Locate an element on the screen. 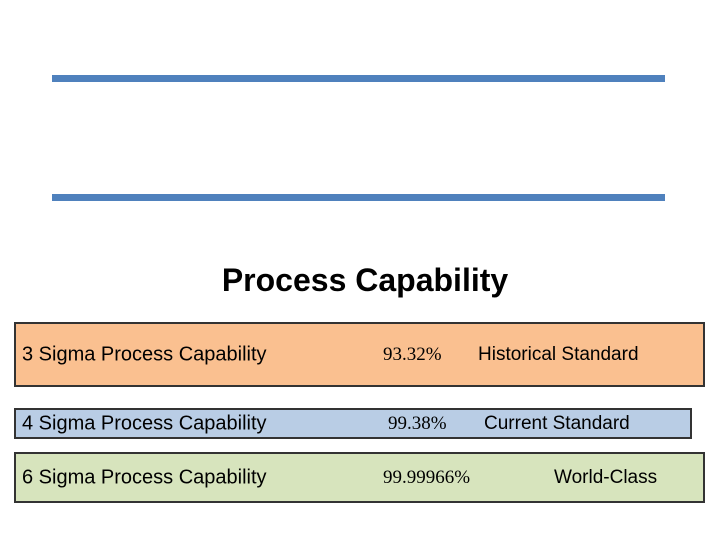 The width and height of the screenshot is (720, 540). row-rate: 99.38% is located at coordinates (417, 423).